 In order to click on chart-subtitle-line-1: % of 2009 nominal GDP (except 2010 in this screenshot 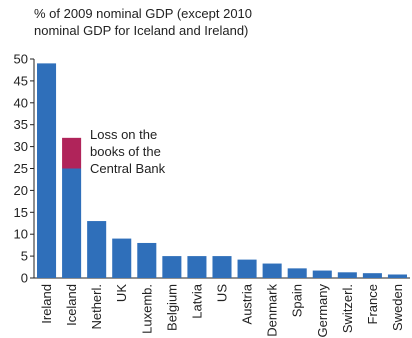, I will do `click(143, 13)`.